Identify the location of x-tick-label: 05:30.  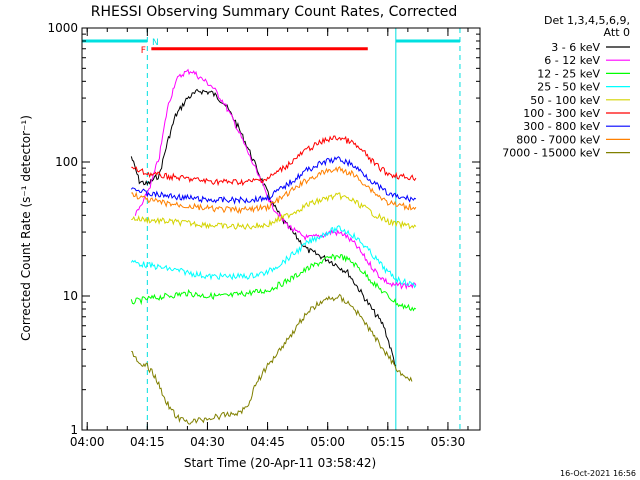
(448, 442).